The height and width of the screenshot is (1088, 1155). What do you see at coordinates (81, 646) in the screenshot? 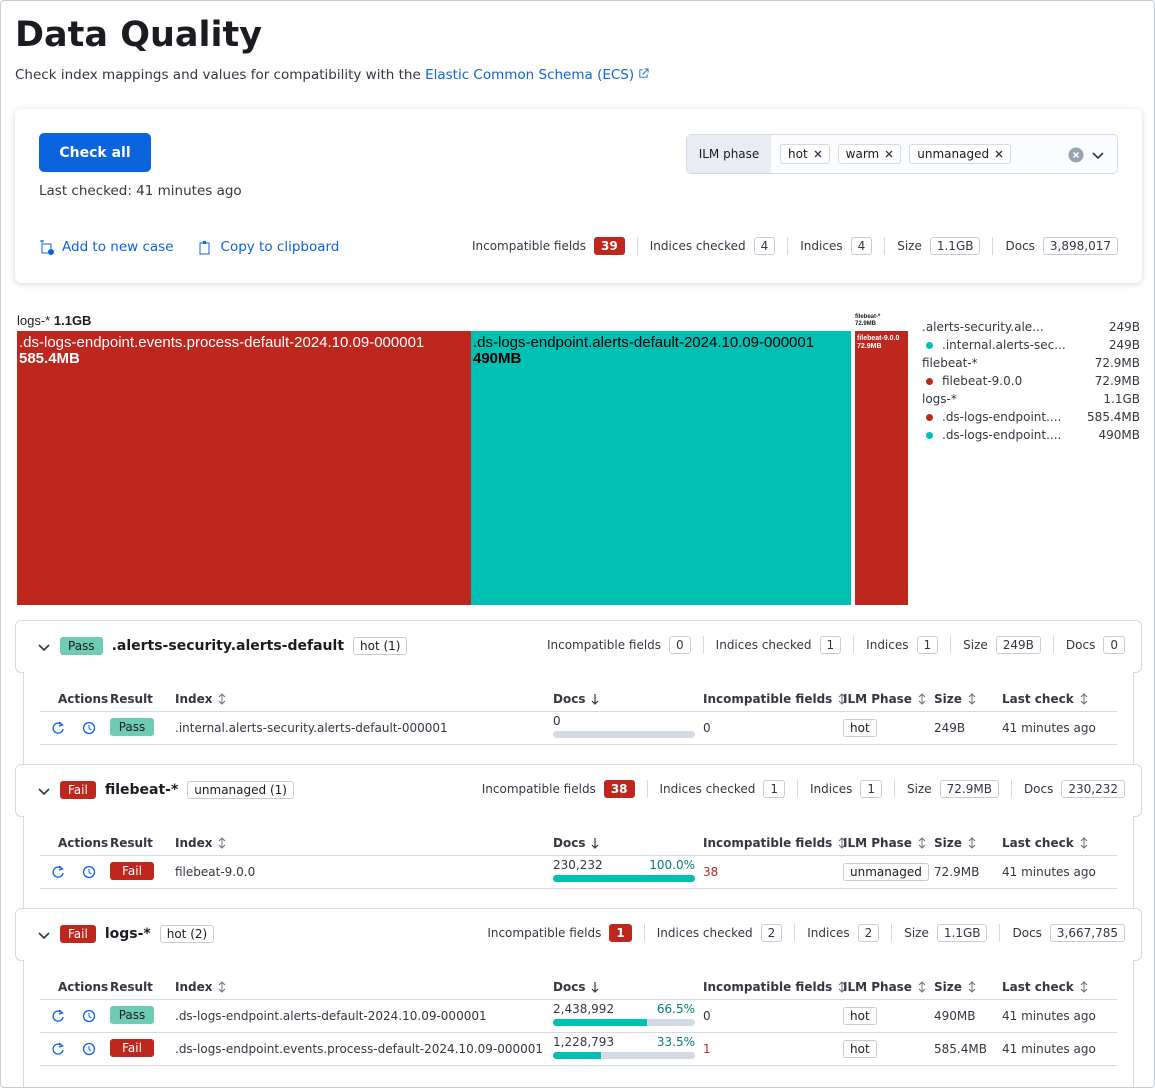
I see `group-result: Pass` at bounding box center [81, 646].